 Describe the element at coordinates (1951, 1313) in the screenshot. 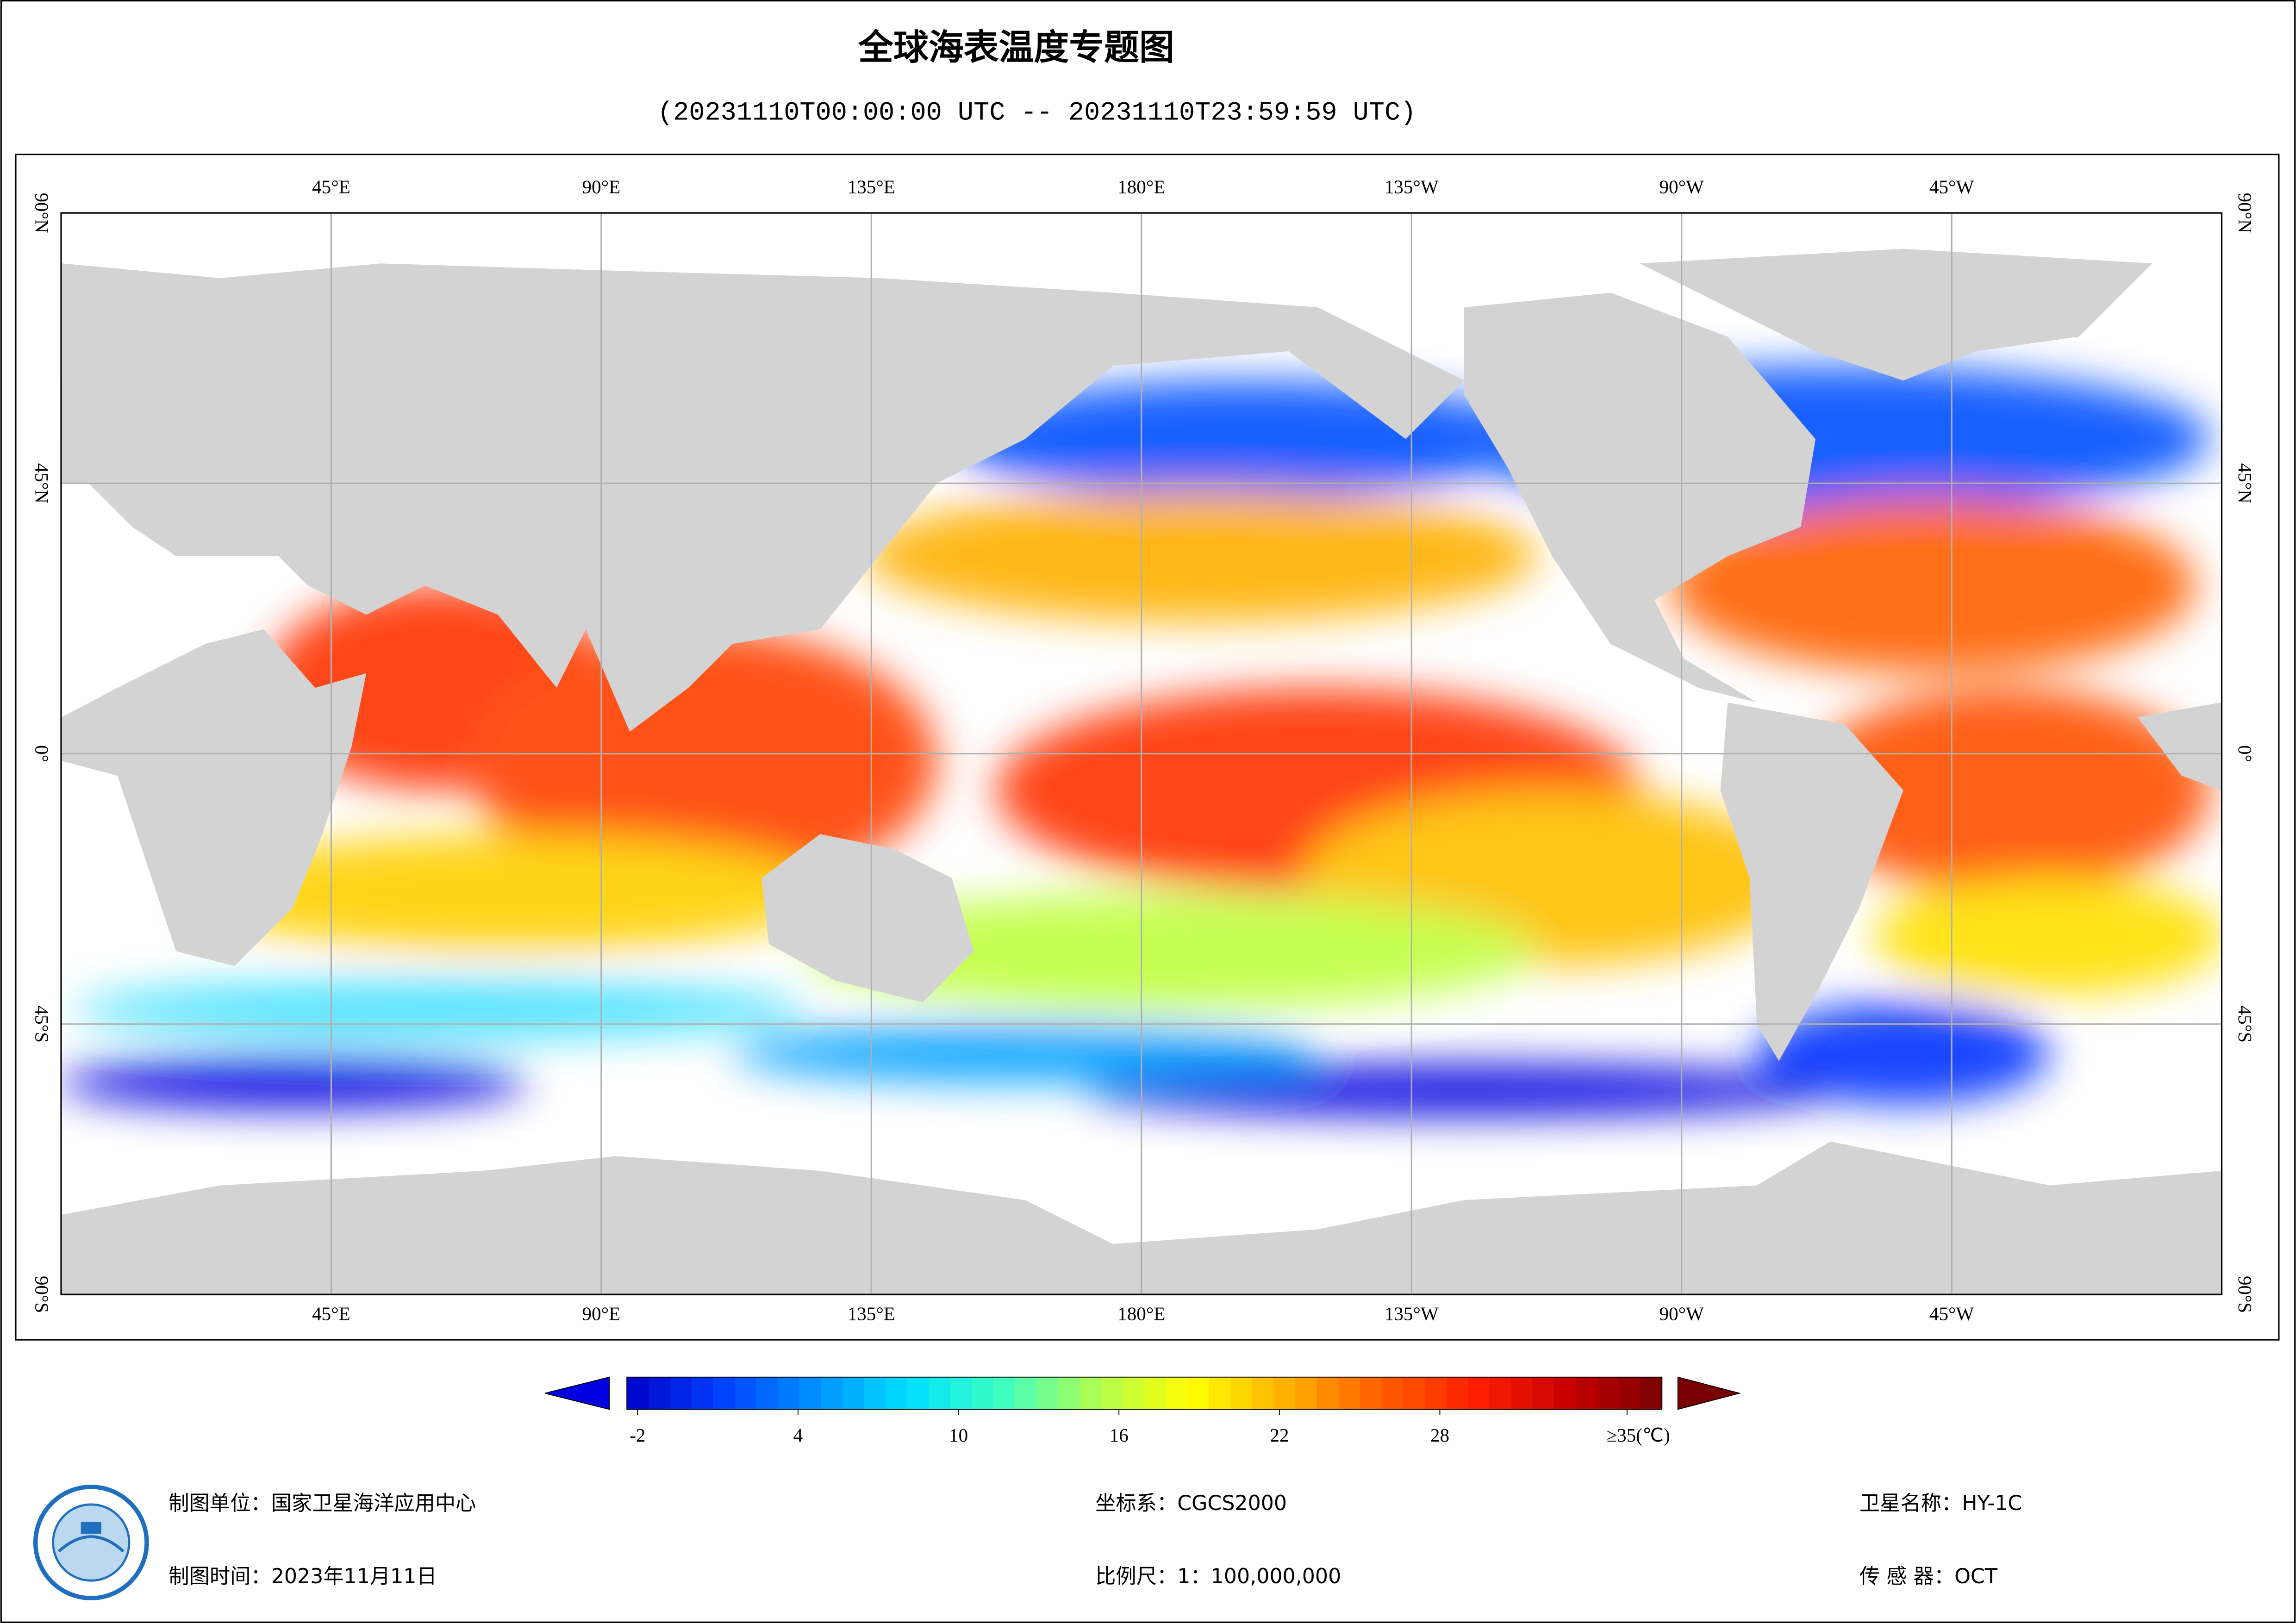

I see `lon-tick-label-bottom: 45°W` at that location.